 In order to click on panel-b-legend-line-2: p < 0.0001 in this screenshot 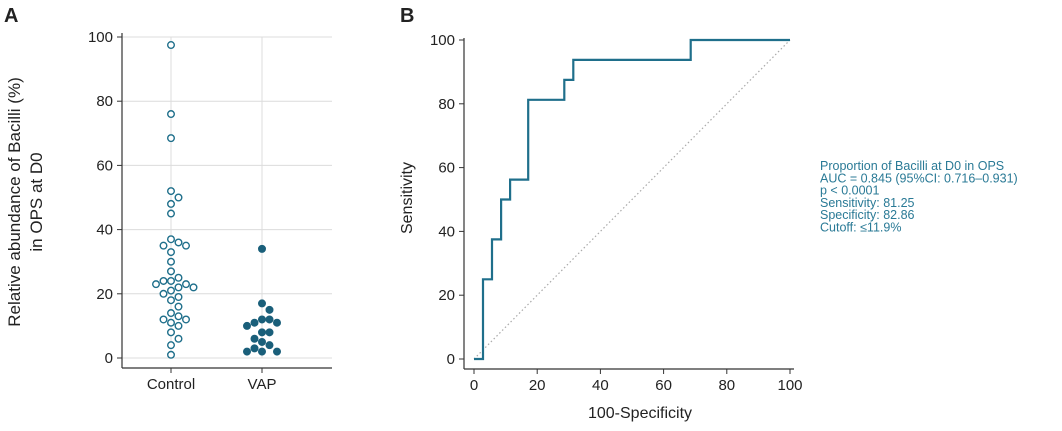, I will do `click(849, 191)`.